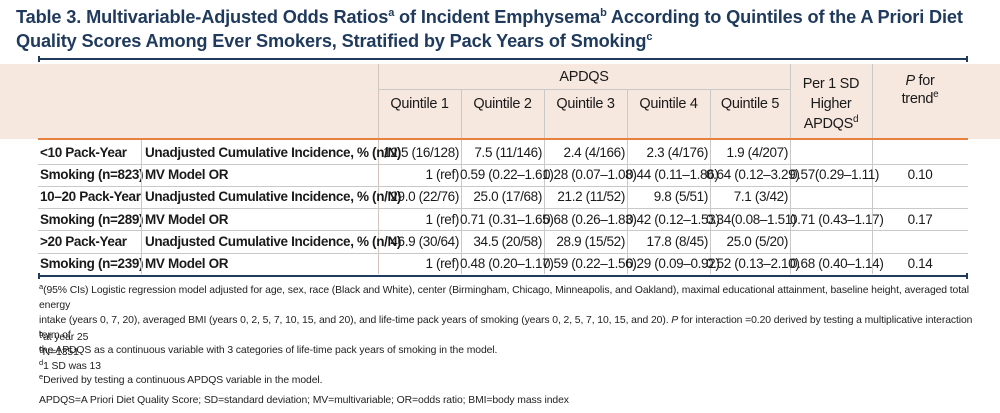  Describe the element at coordinates (507, 241) in the screenshot. I see `cell-quintile-2: 34.5 (20/58)` at that location.